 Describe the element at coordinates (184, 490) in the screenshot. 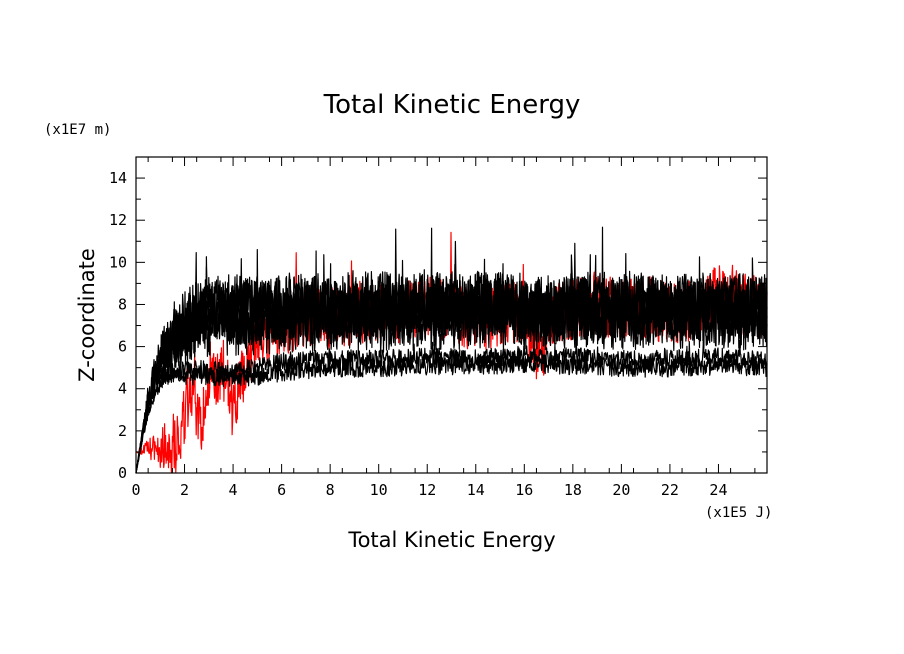

I see `x-tick-label: 2` at that location.